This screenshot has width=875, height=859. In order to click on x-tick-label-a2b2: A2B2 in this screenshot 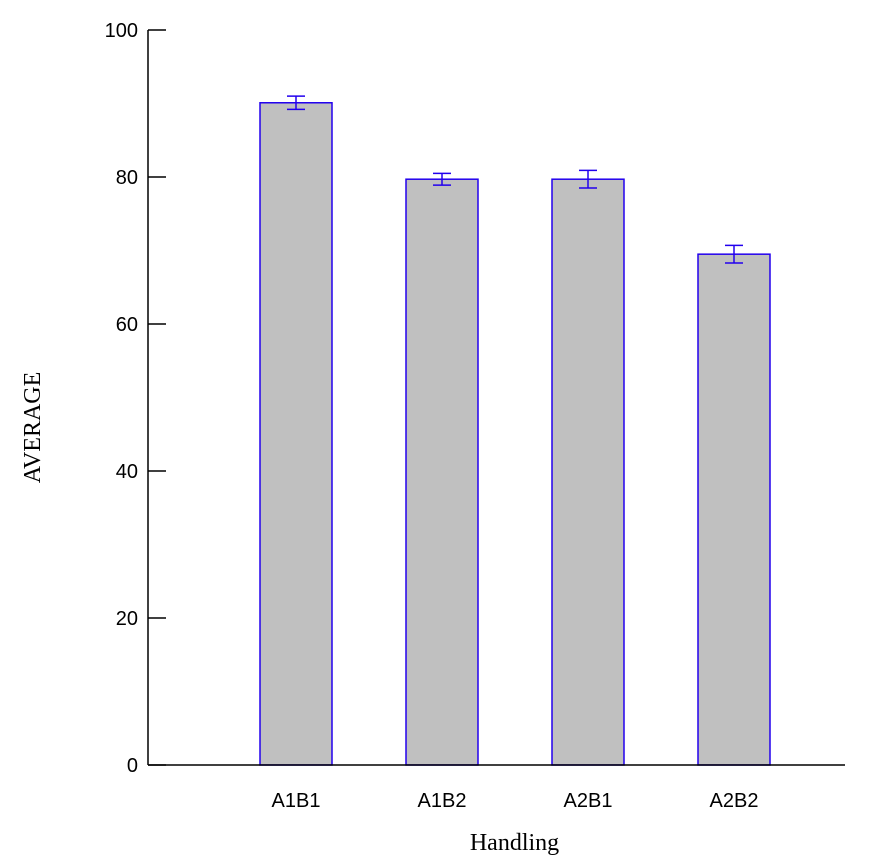, I will do `click(734, 801)`.